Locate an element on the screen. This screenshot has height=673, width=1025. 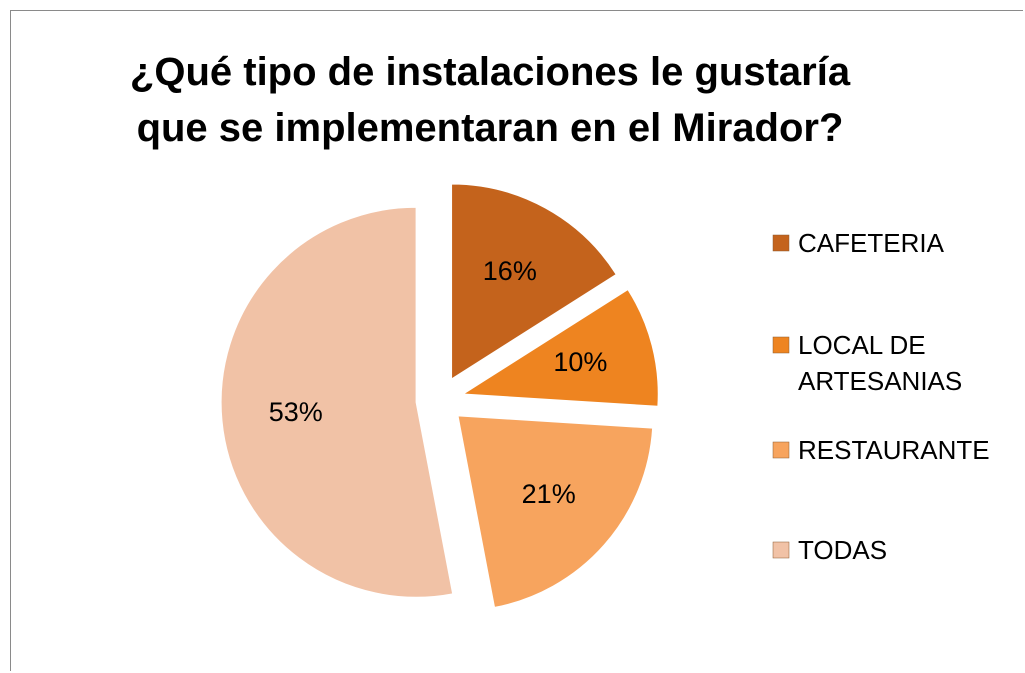
legend-label: CAFETERIA is located at coordinates (871, 243).